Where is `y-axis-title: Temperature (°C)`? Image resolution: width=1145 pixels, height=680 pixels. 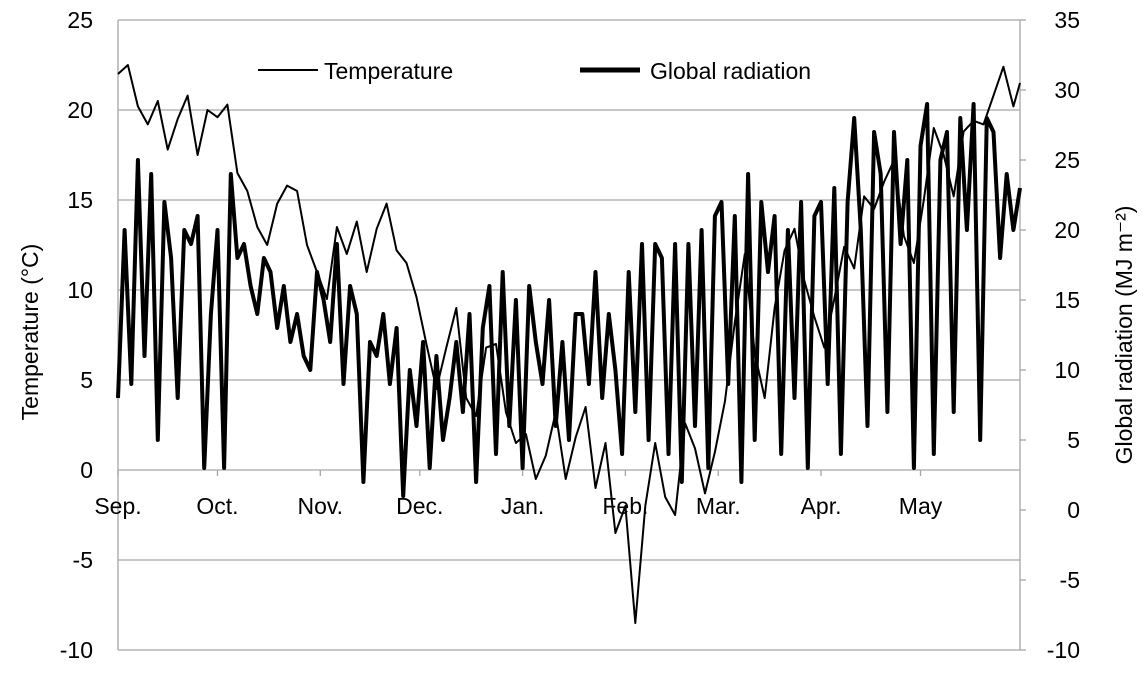
y-axis-title: Temperature (°C) is located at coordinates (30, 332).